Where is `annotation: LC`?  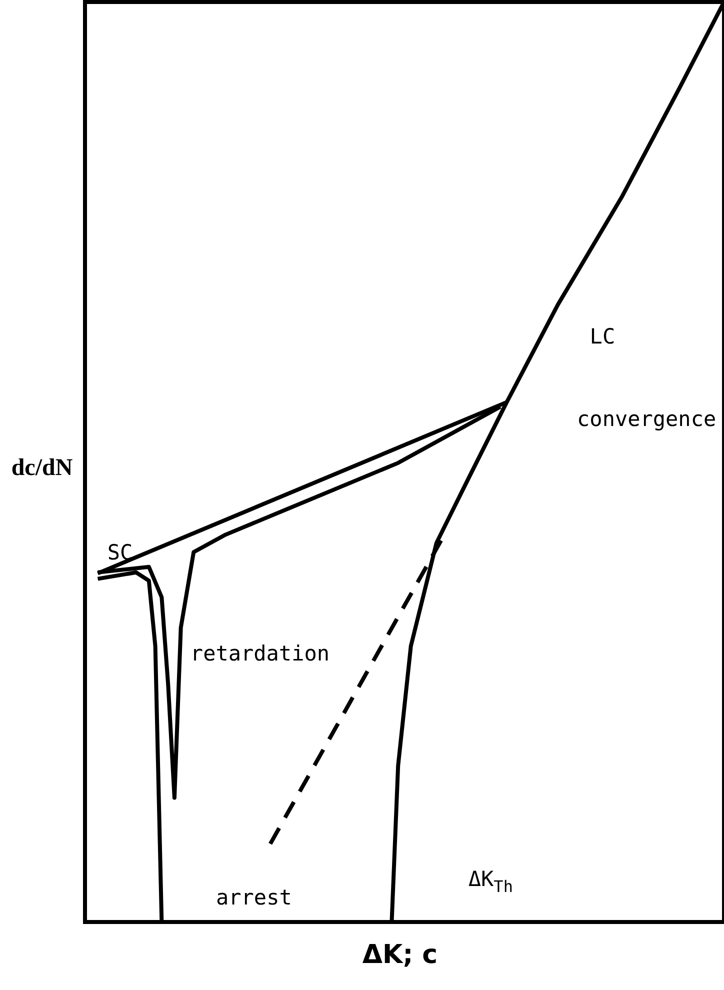 annotation: LC is located at coordinates (603, 336).